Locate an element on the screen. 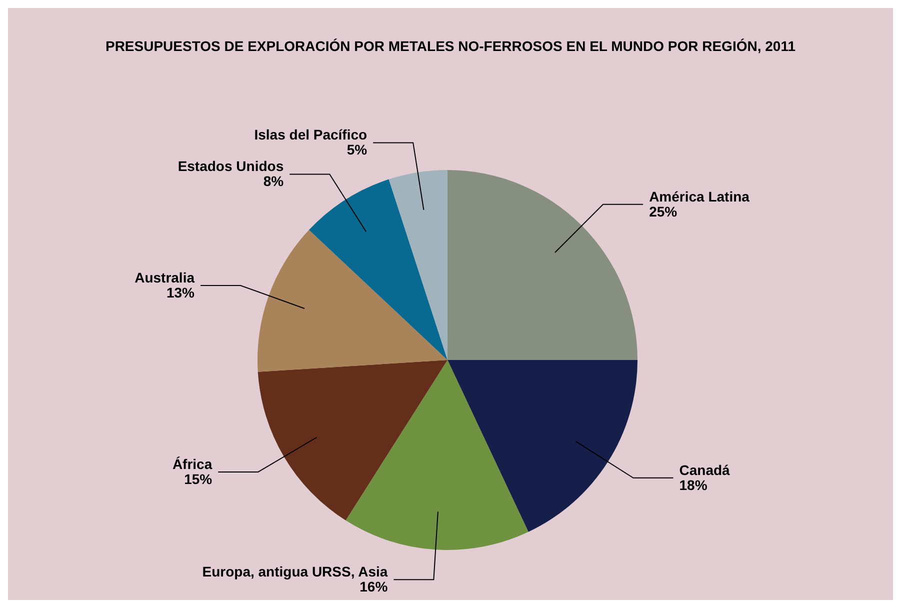  slice-label: Islas del Pacífico is located at coordinates (311, 134).